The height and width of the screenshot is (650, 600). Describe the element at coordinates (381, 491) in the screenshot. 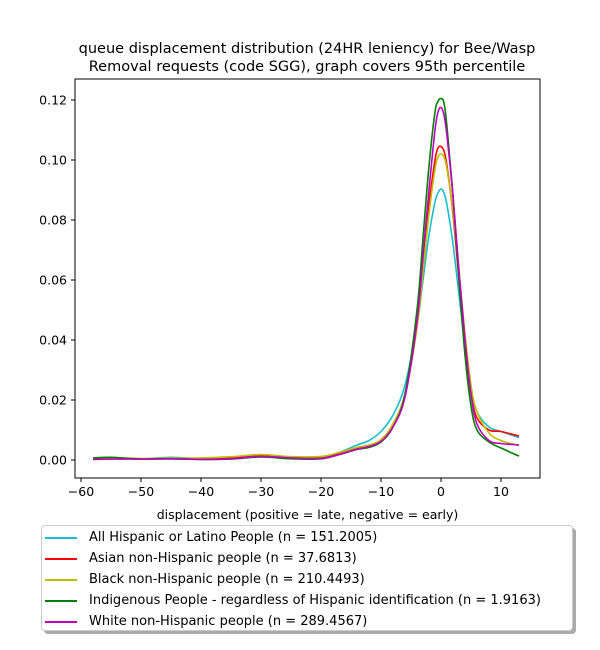

I see `x-tick-label: −10` at that location.